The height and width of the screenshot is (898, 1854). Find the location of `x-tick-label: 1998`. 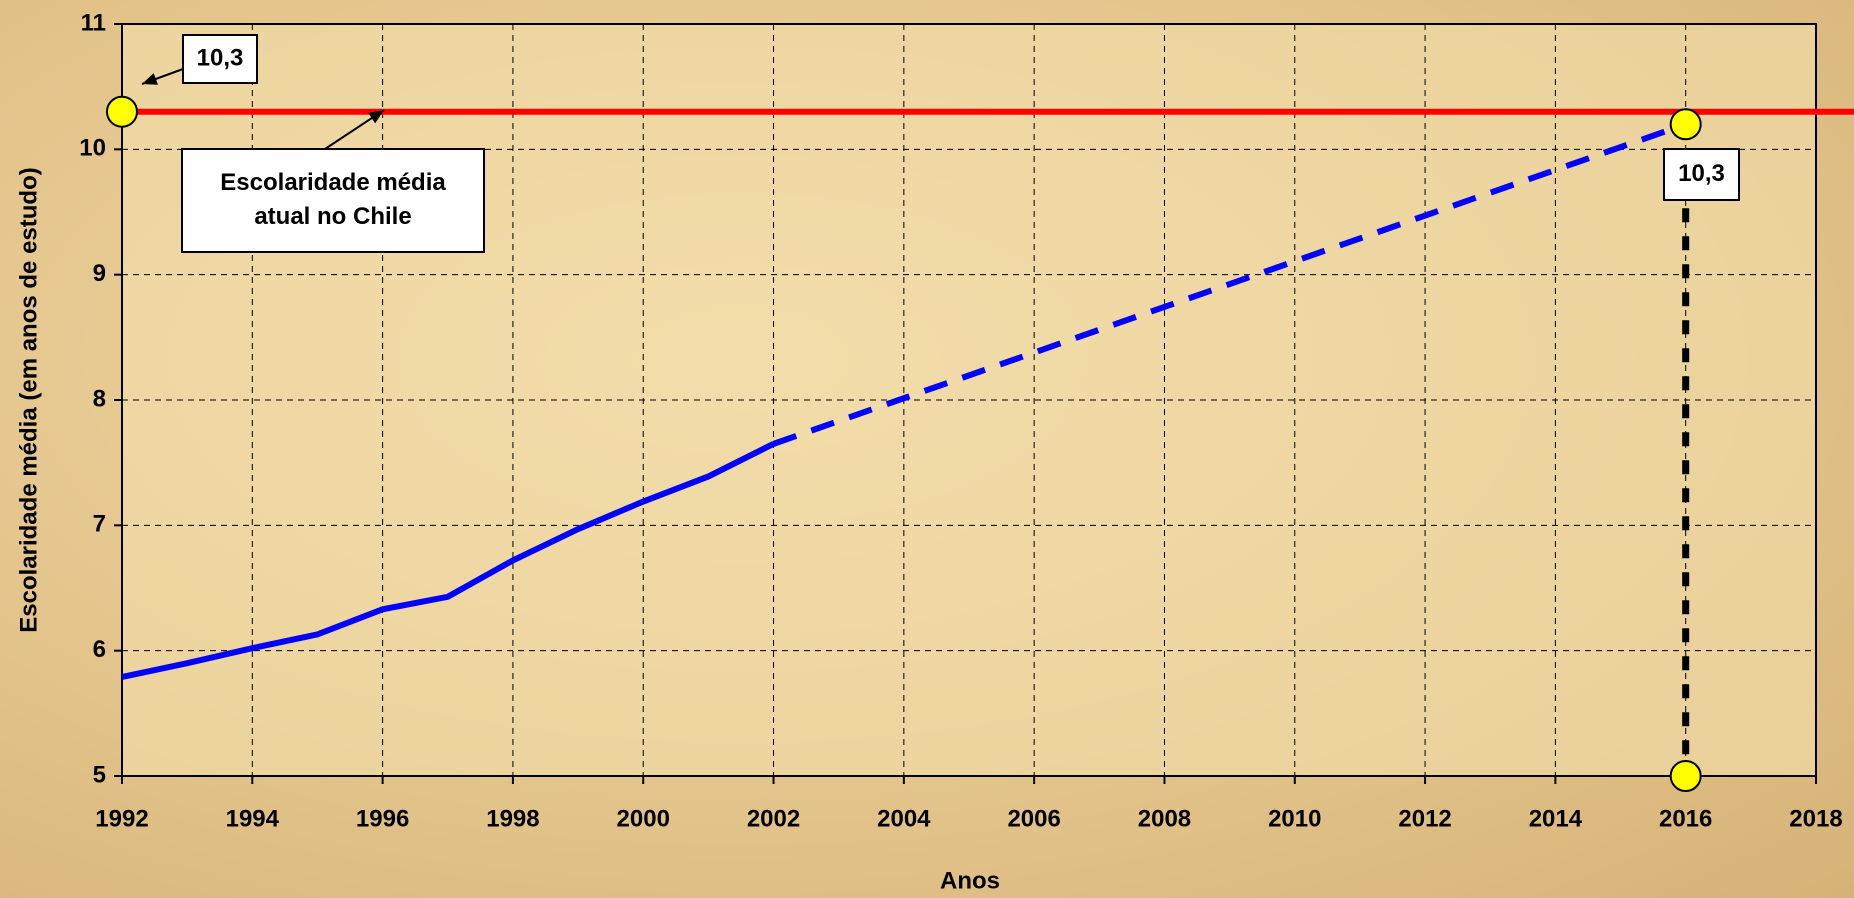

x-tick-label: 1998 is located at coordinates (512, 818).